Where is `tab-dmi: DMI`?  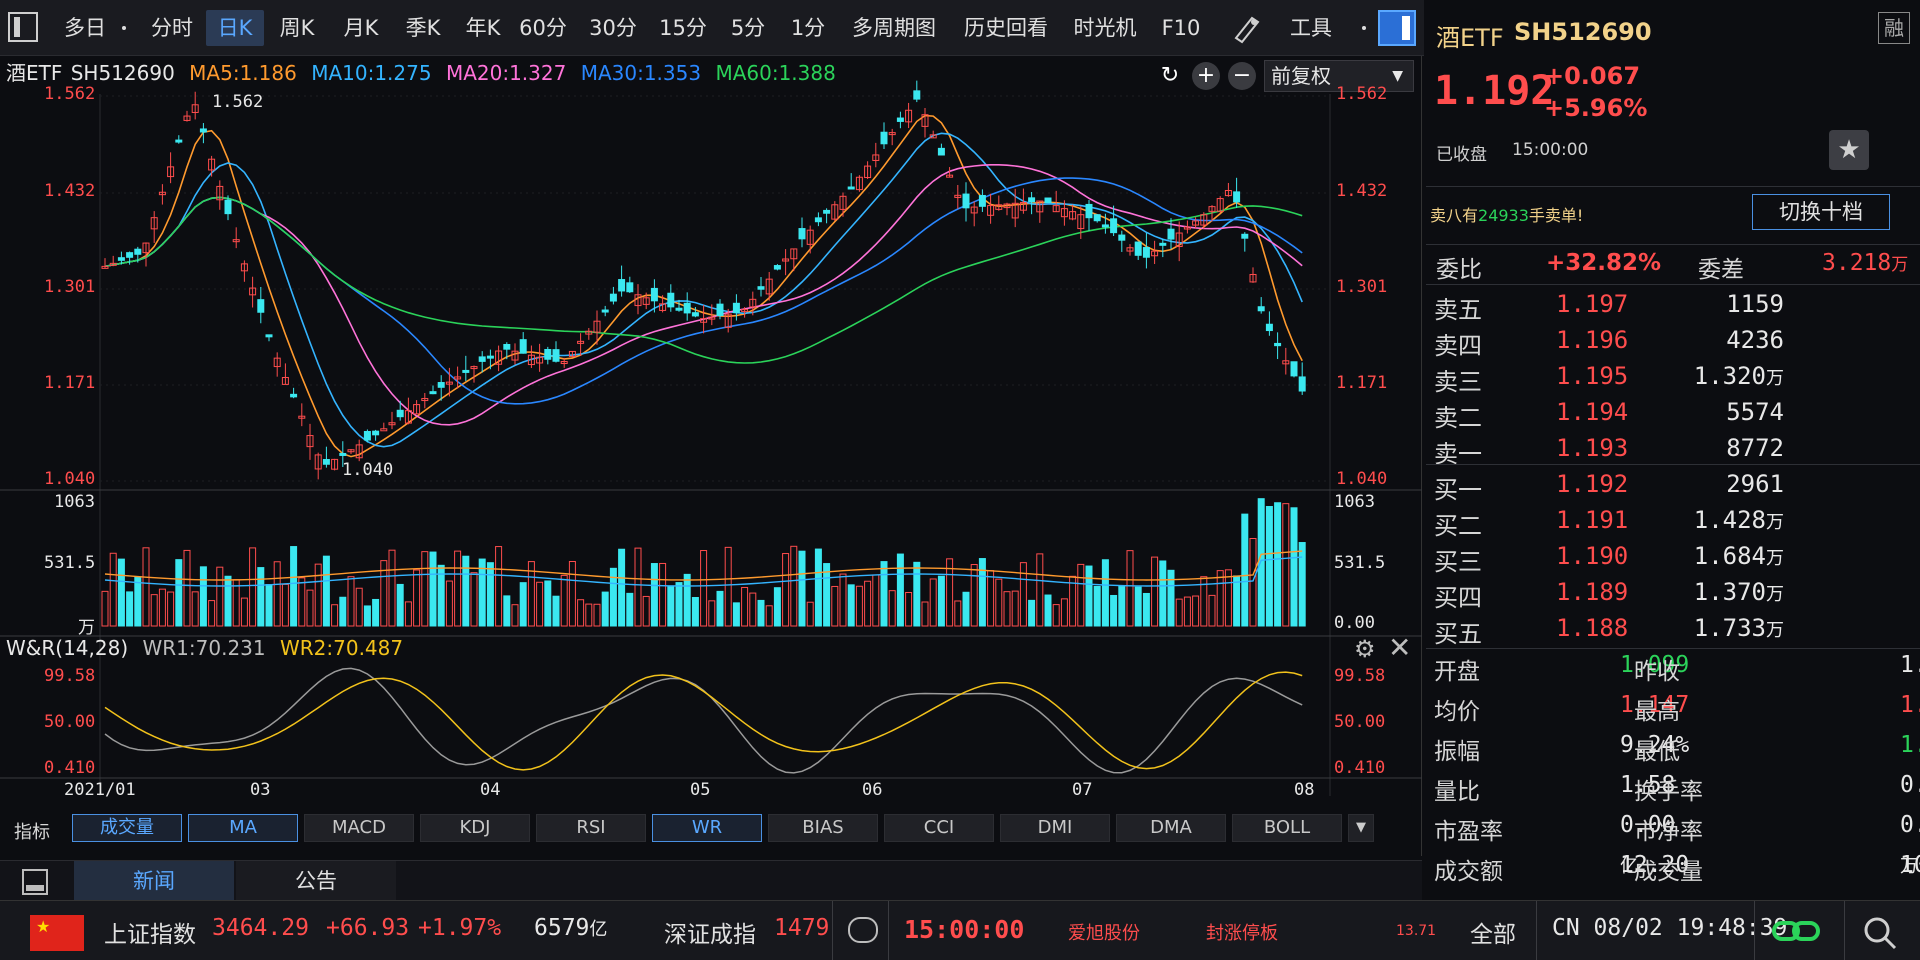
tab-dmi: DMI is located at coordinates (1055, 828).